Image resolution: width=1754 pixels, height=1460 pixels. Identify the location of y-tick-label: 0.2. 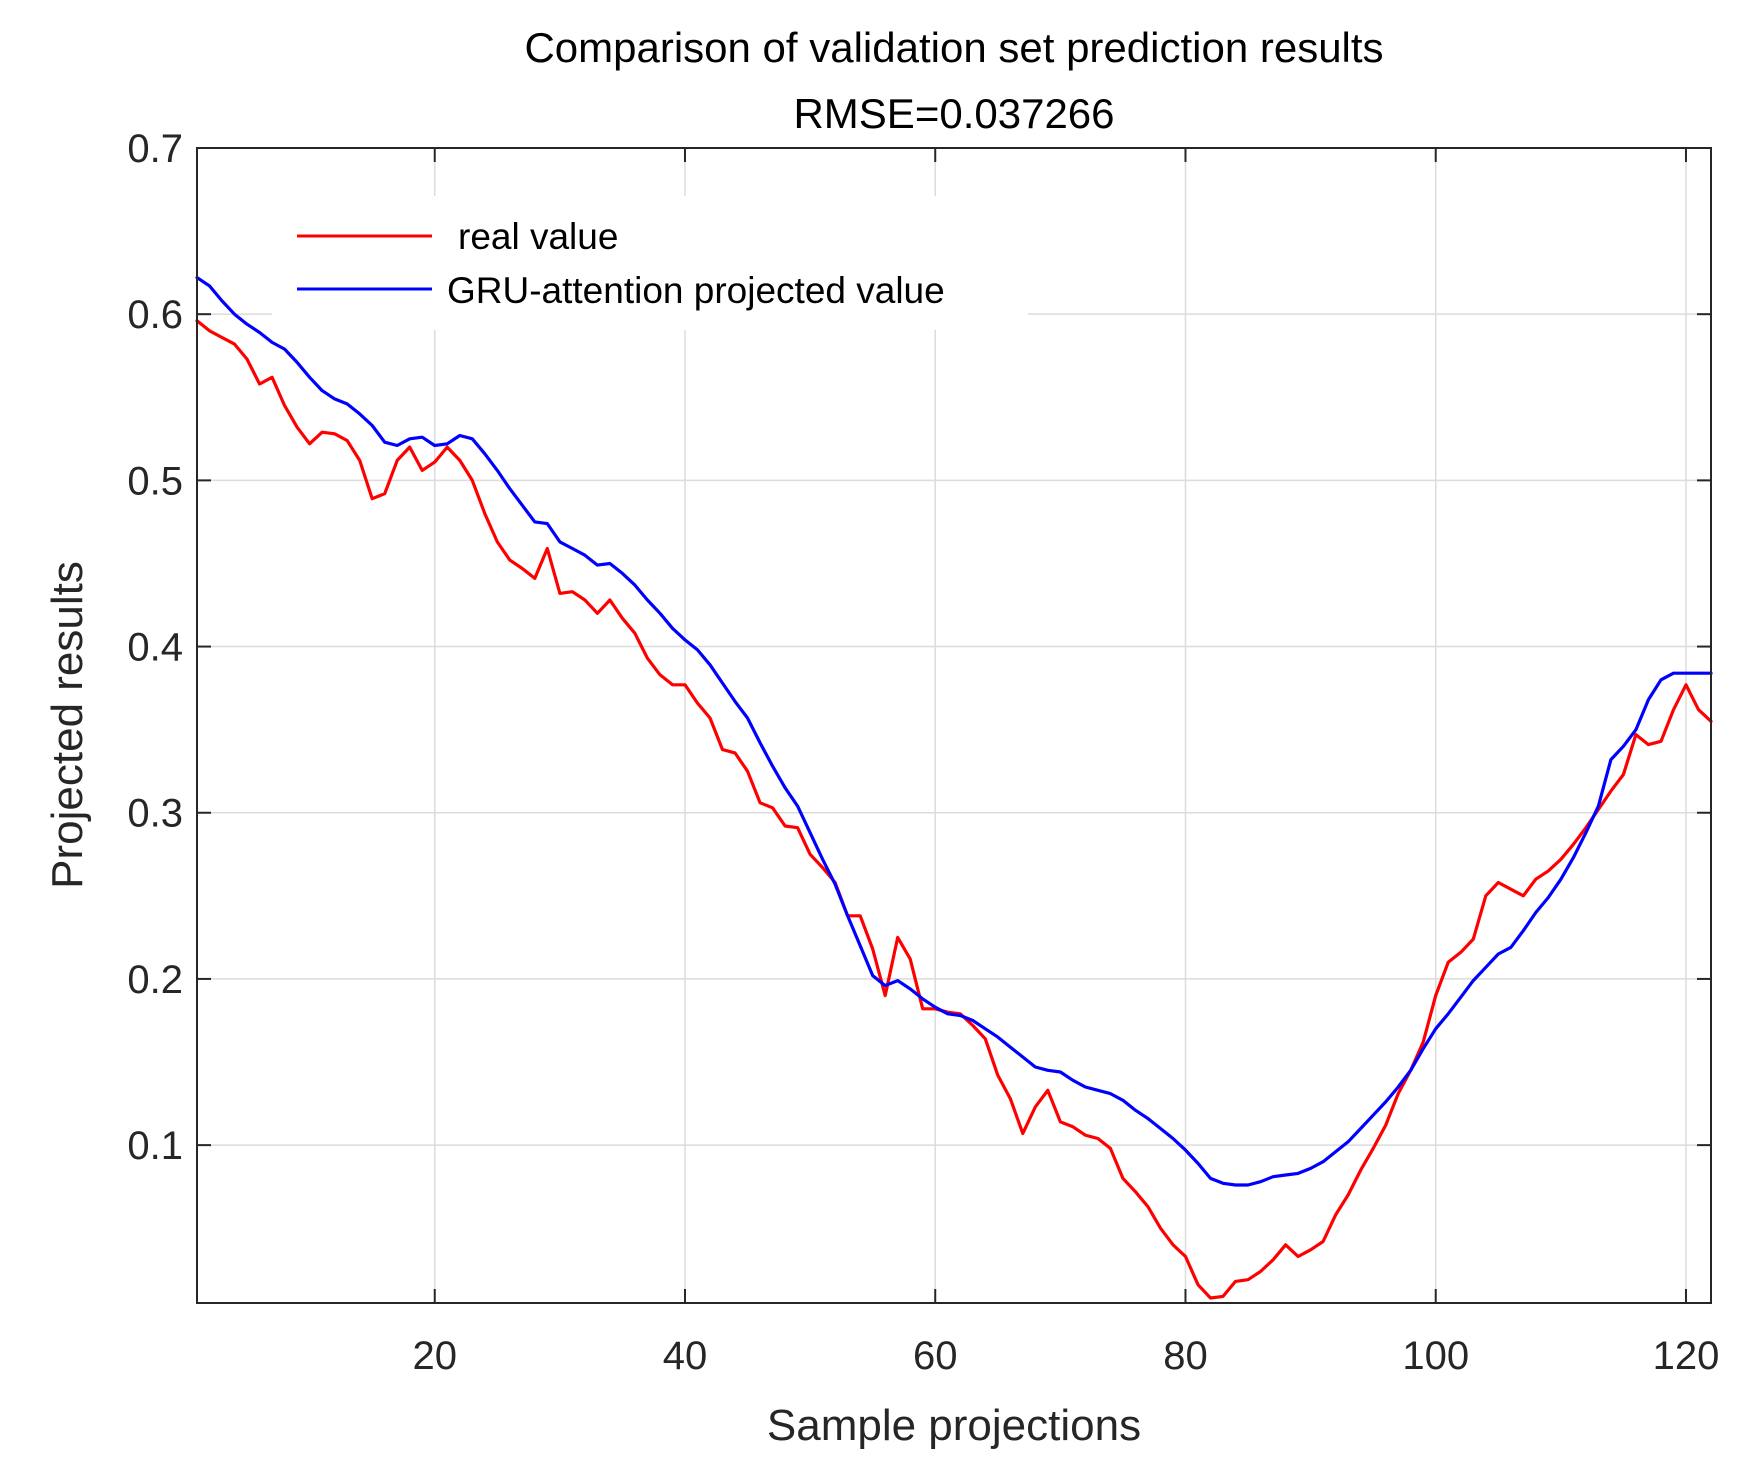
(155, 980).